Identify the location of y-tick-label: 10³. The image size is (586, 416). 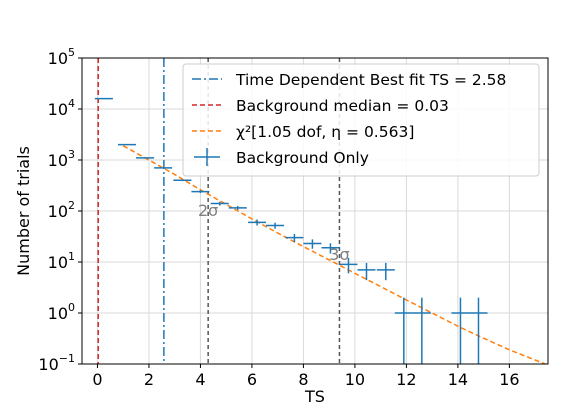
(61, 159).